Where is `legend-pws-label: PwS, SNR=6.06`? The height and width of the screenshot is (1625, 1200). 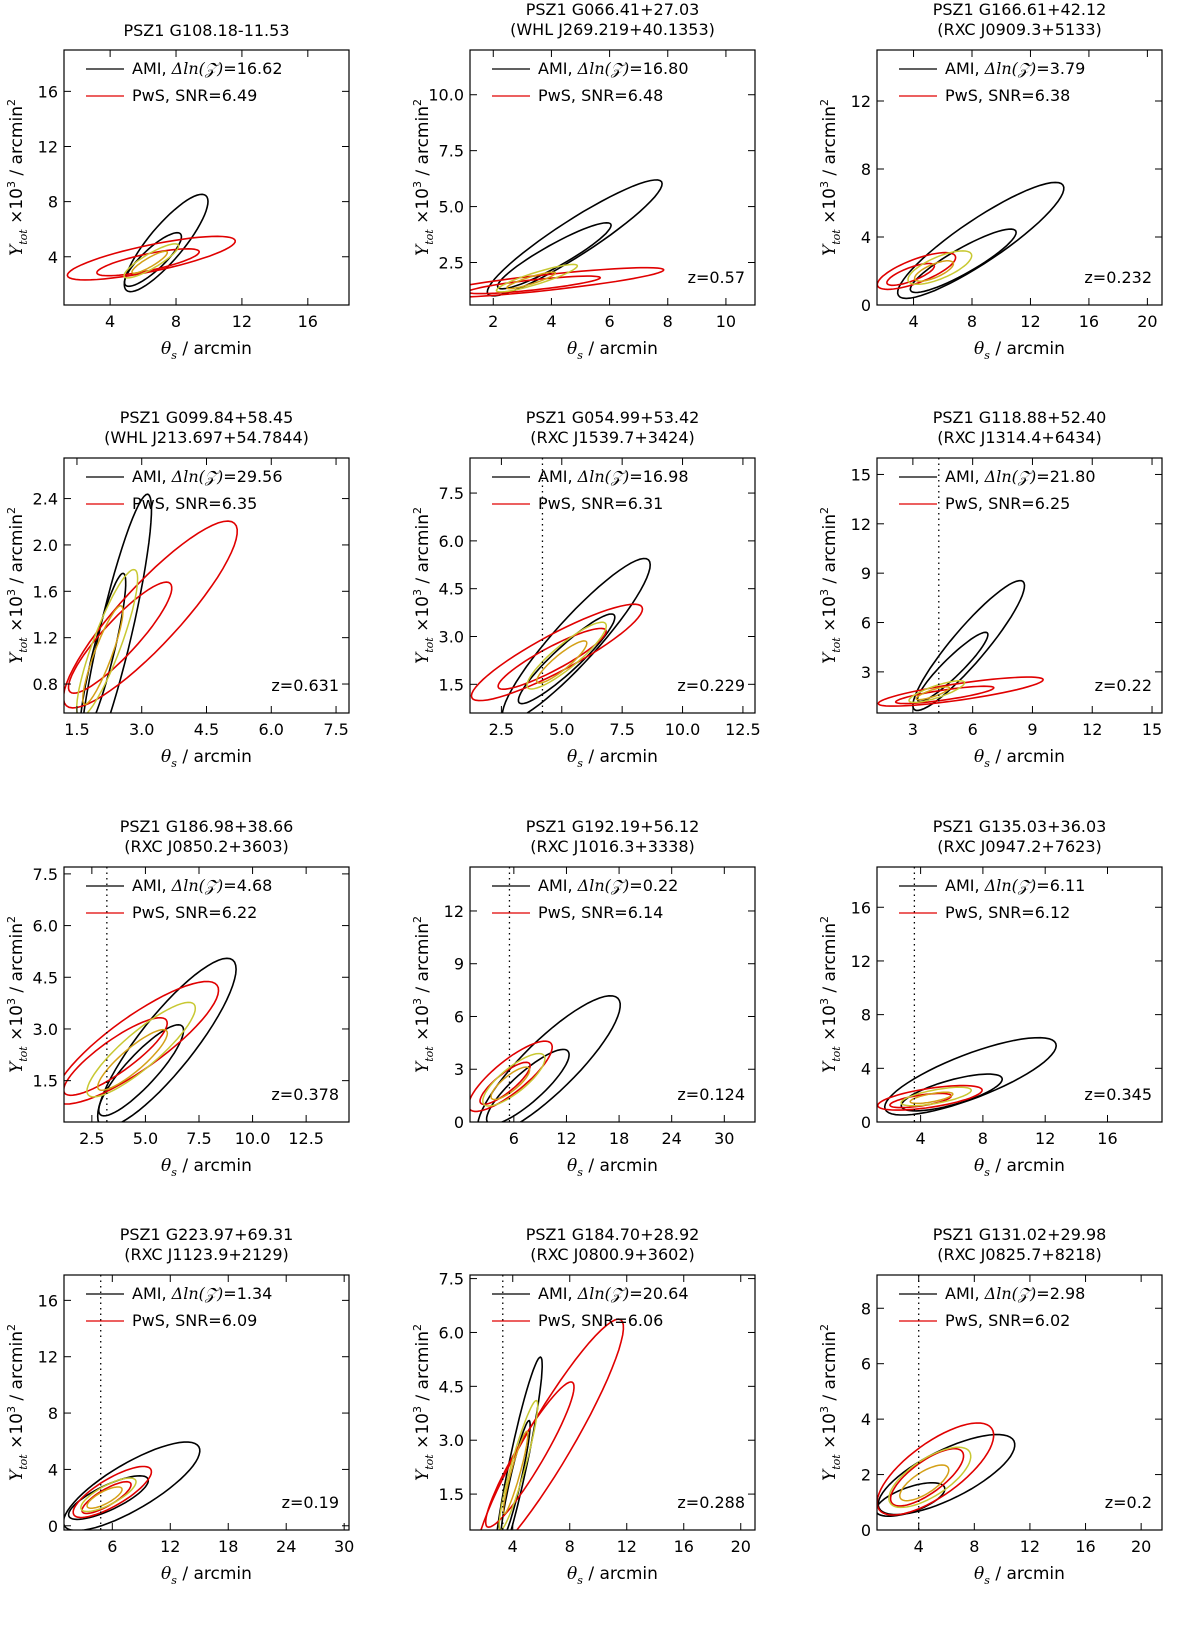 legend-pws-label: PwS, SNR=6.06 is located at coordinates (600, 1320).